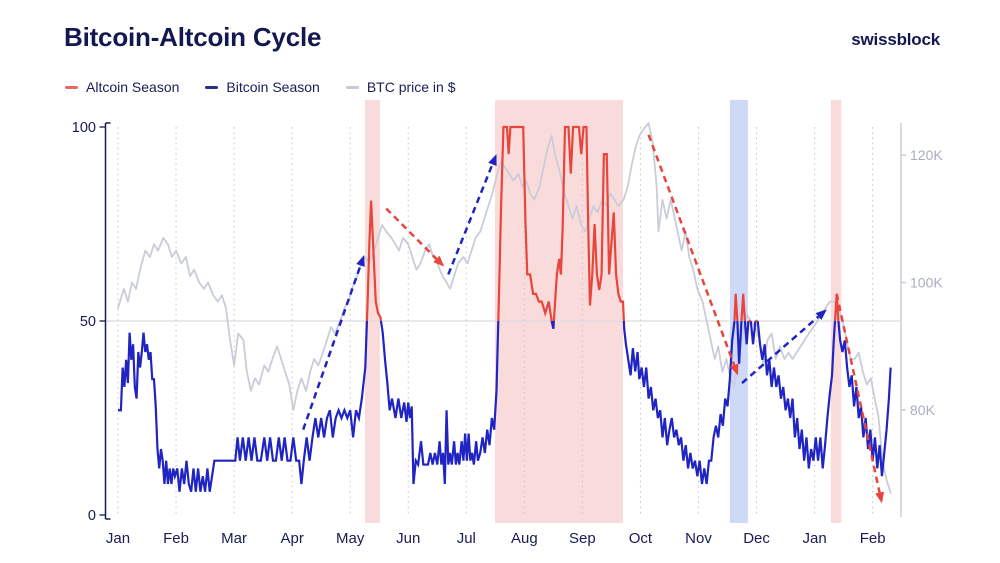 The image size is (1000, 563). What do you see at coordinates (84, 128) in the screenshot?
I see `left-axis-tick-label: 100` at bounding box center [84, 128].